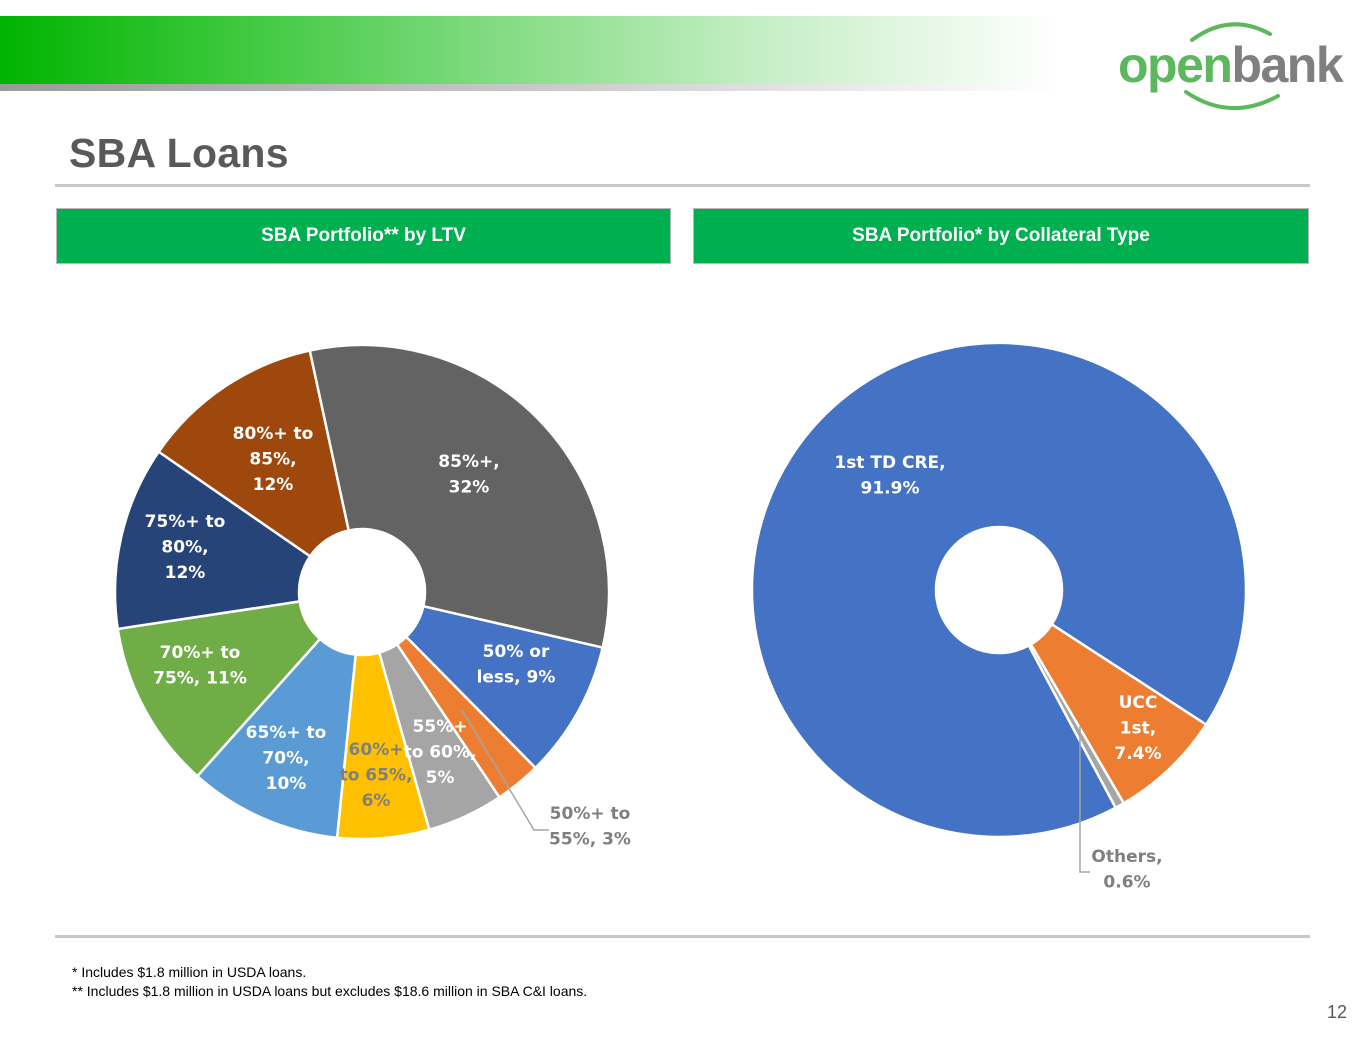 The height and width of the screenshot is (1055, 1365). I want to click on label-60-to-65-6: 60%+ to 65%, 6%, so click(376, 775).